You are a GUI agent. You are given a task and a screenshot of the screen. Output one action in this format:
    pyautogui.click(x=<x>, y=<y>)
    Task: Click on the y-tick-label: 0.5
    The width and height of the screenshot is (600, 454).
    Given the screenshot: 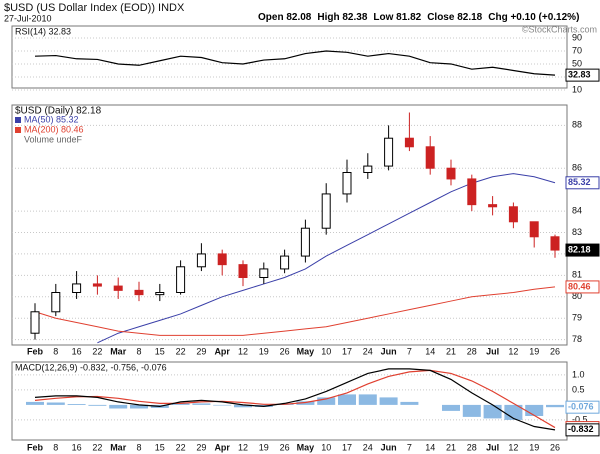 What is the action you would take?
    pyautogui.click(x=578, y=389)
    